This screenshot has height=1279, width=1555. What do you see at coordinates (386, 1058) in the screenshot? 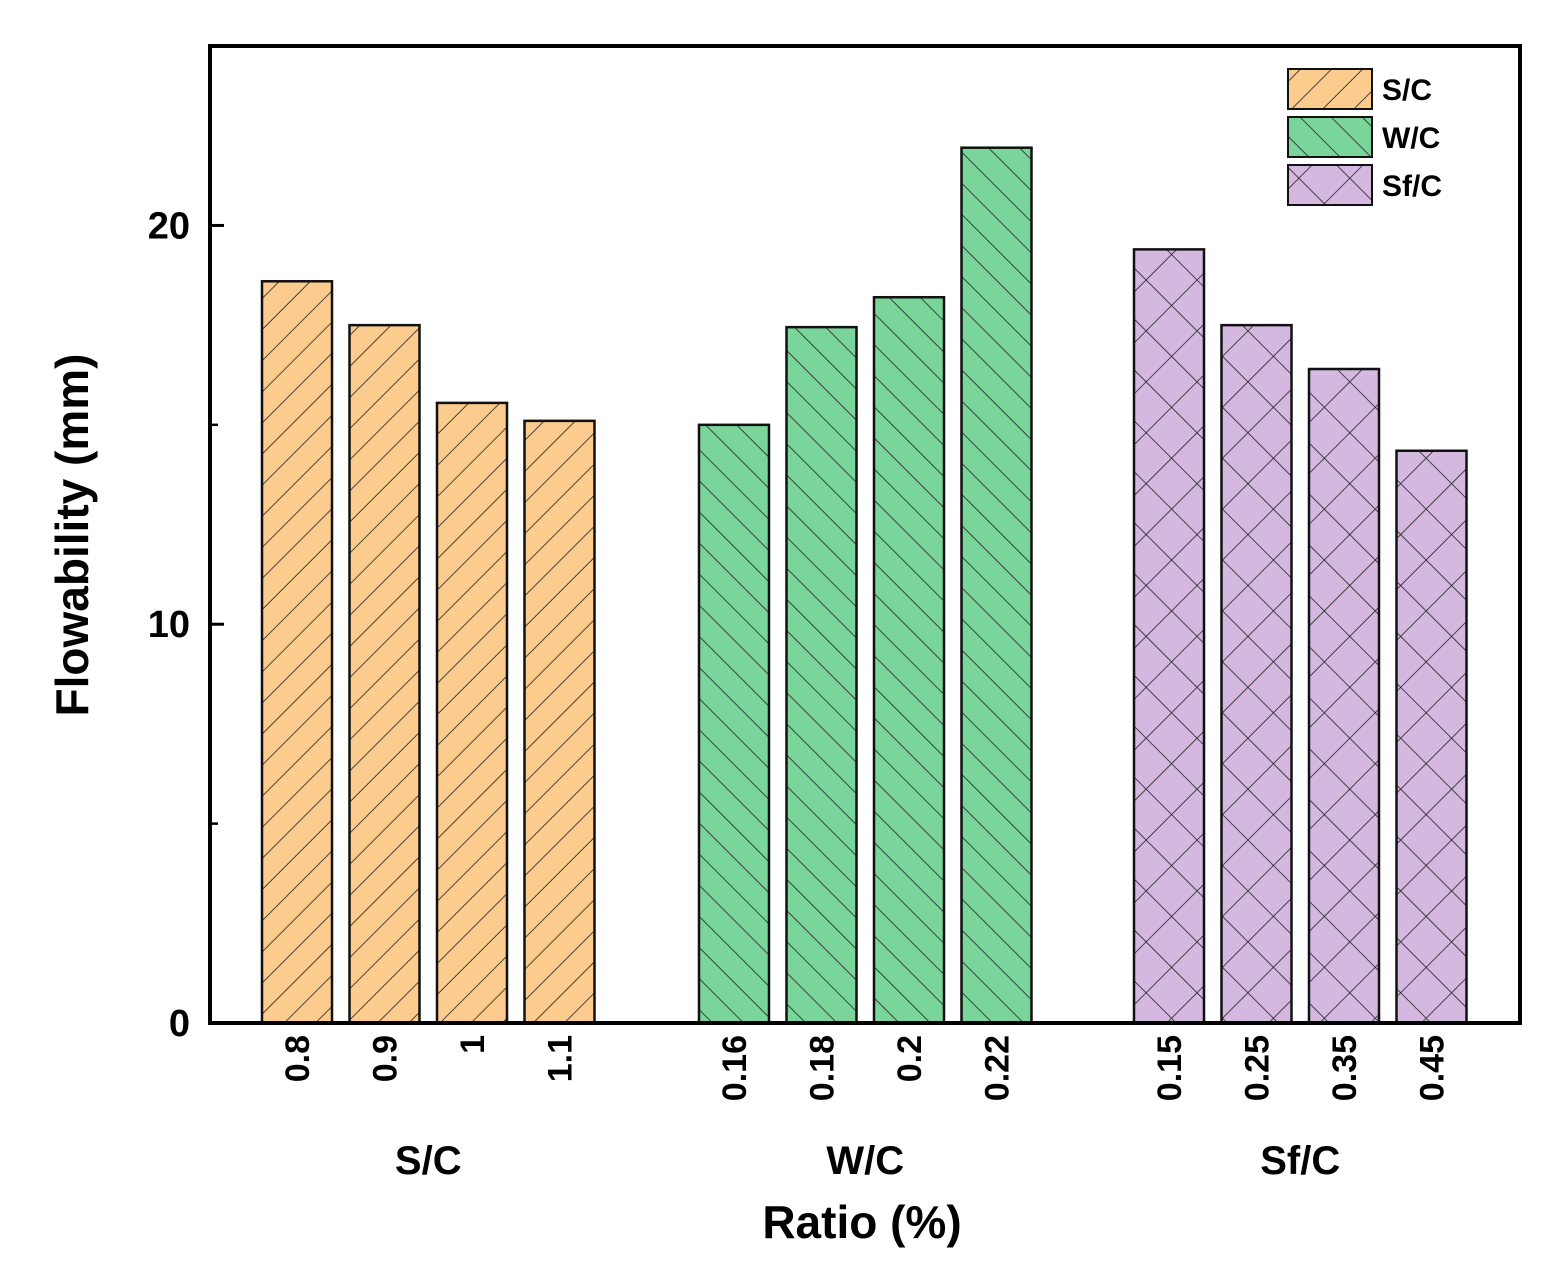
I see `x-category-label: 0.9` at bounding box center [386, 1058].